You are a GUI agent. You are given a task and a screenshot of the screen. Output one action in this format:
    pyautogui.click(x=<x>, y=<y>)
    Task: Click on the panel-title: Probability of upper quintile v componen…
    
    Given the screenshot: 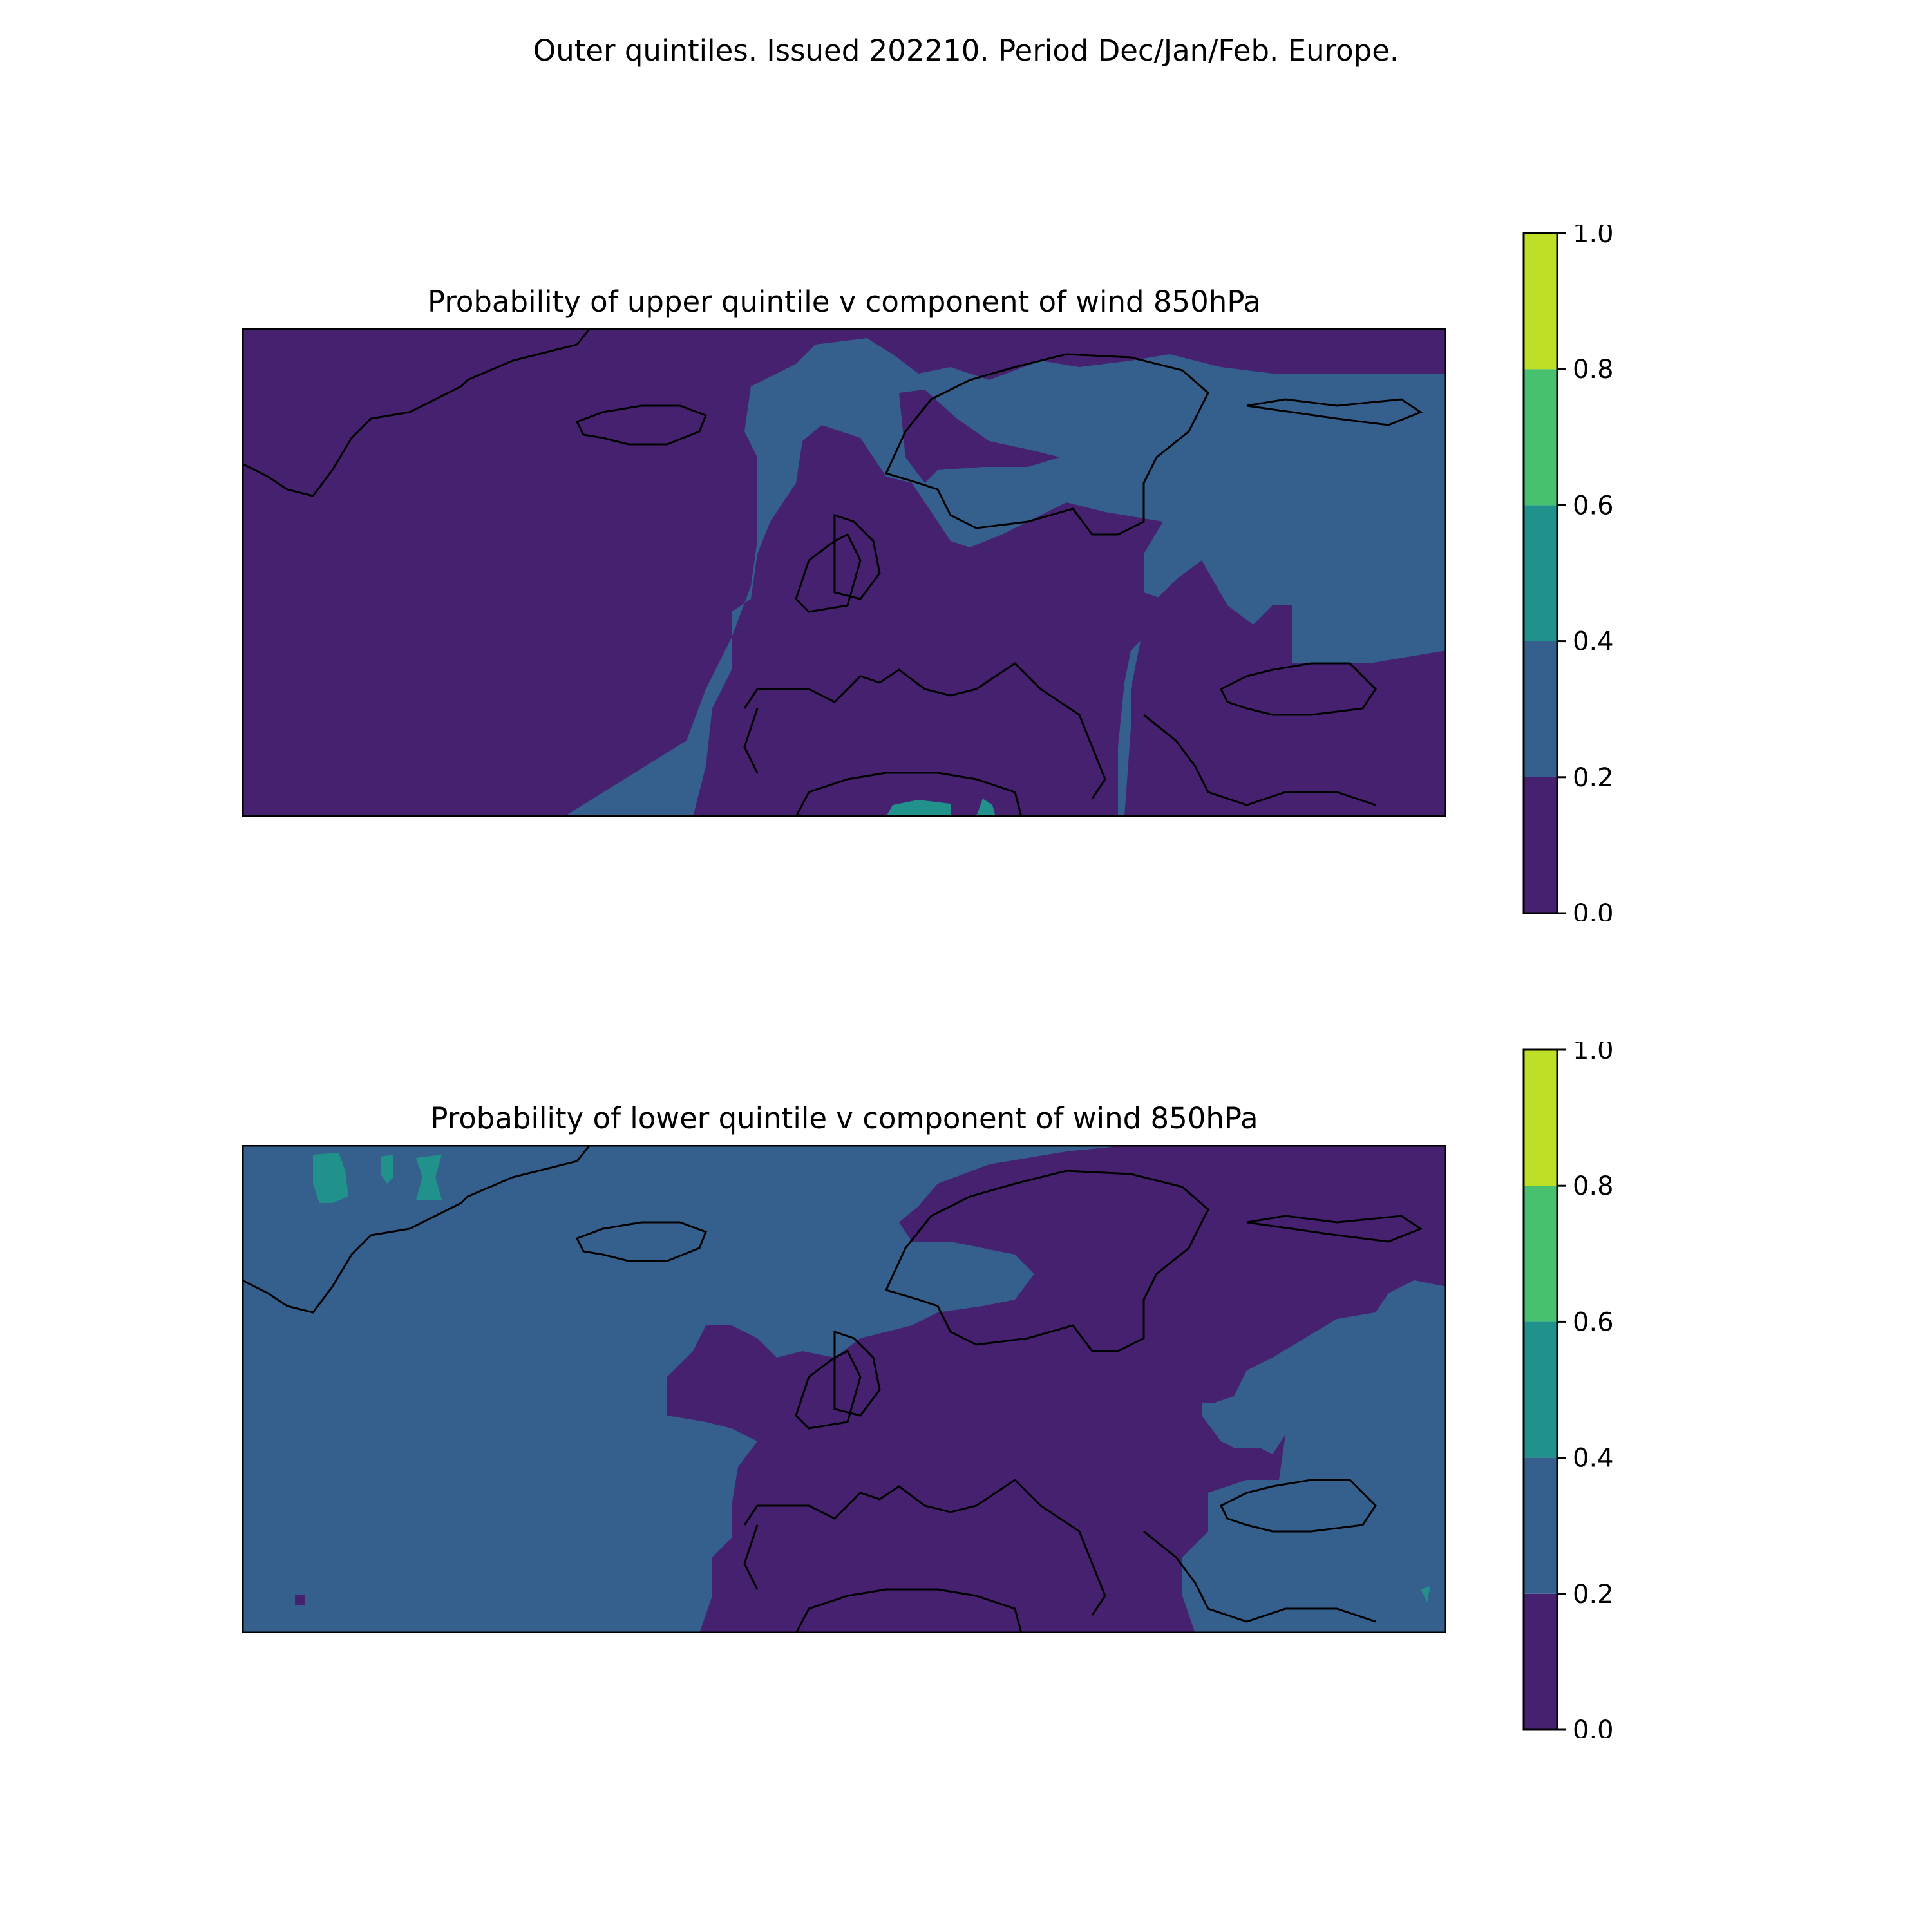 What is the action you would take?
    pyautogui.click(x=845, y=302)
    